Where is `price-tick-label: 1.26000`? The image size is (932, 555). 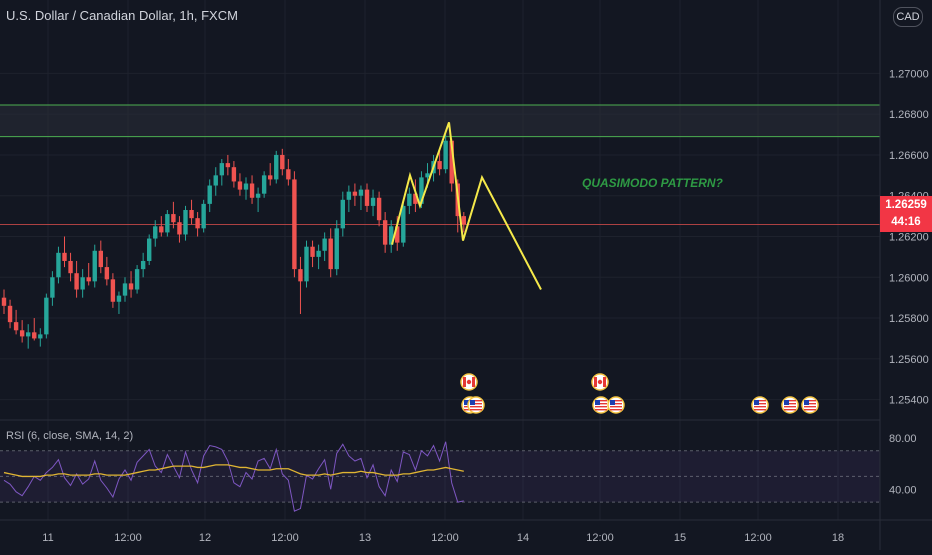
price-tick-label: 1.26000 is located at coordinates (909, 278).